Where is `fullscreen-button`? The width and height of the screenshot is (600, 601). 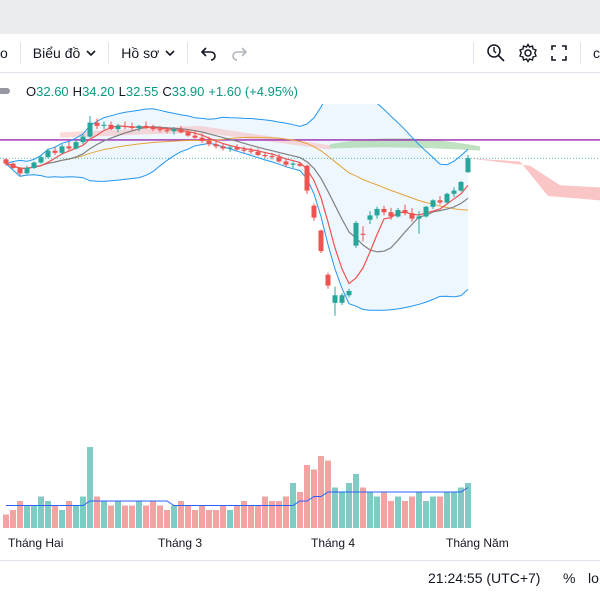
fullscreen-button is located at coordinates (559, 53).